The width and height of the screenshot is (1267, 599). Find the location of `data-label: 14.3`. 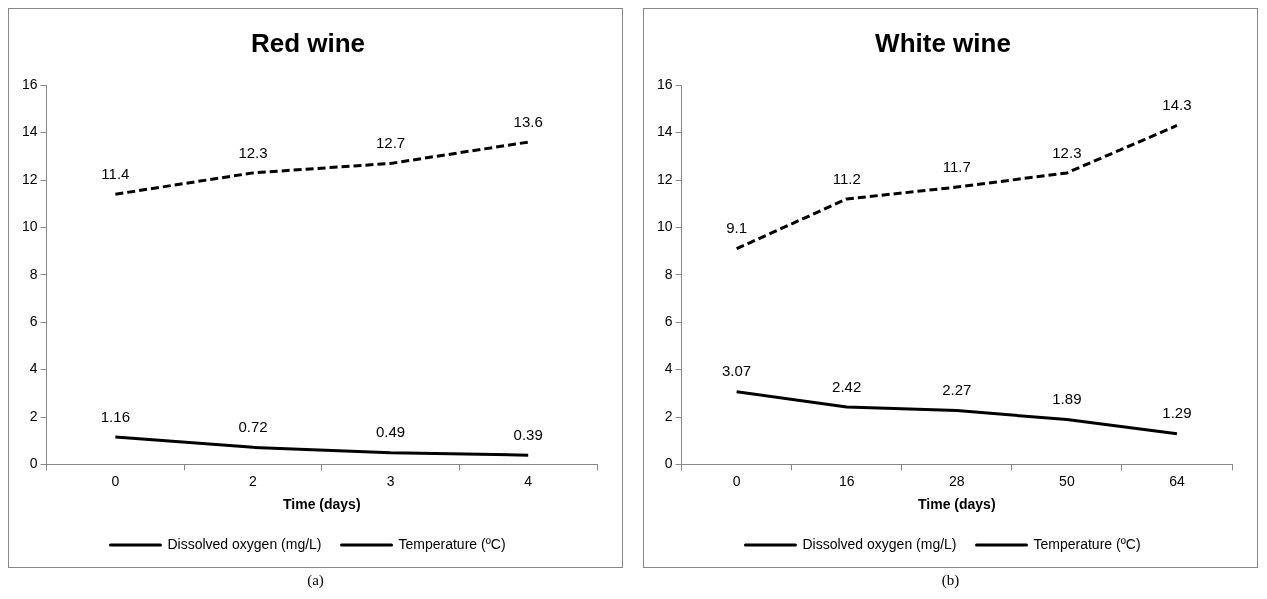

data-label: 14.3 is located at coordinates (1177, 105).